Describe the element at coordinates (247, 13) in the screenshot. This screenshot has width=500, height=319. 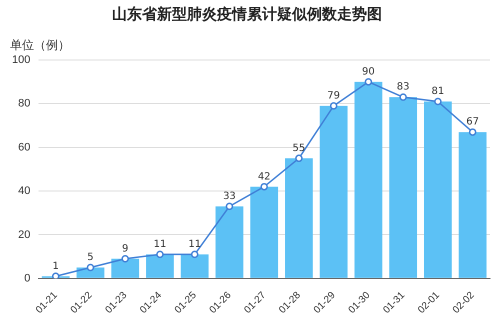
I see `chart-title: 山东省新型肺炎疫情累计疑似例数走势图` at that location.